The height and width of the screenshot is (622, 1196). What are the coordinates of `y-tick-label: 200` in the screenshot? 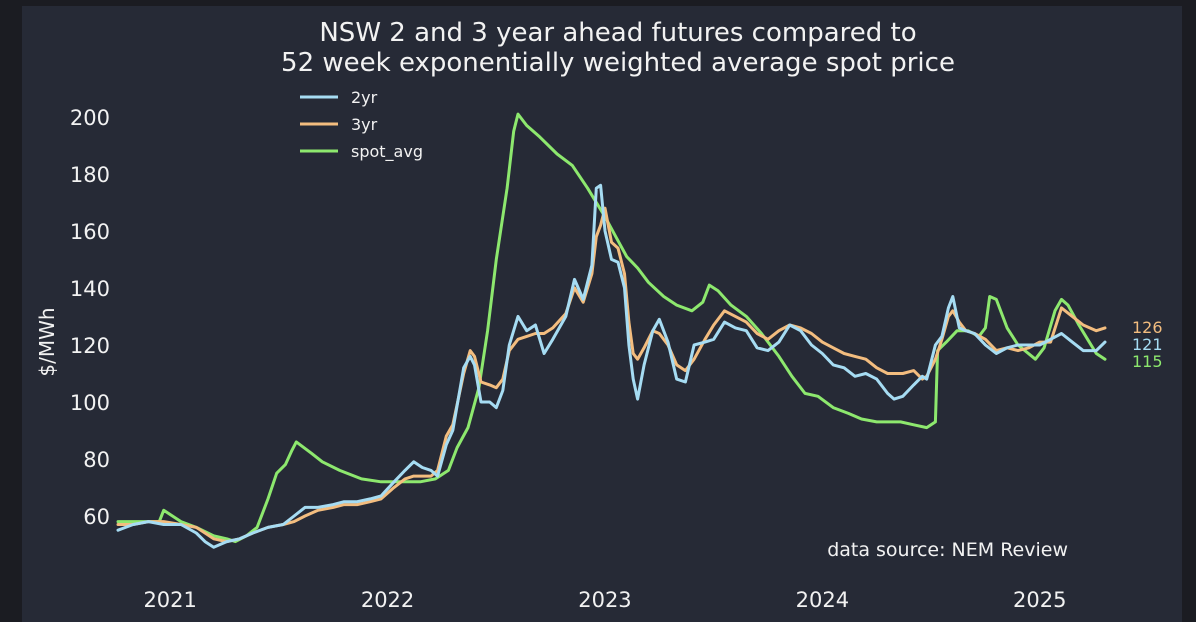 It's located at (90, 118).